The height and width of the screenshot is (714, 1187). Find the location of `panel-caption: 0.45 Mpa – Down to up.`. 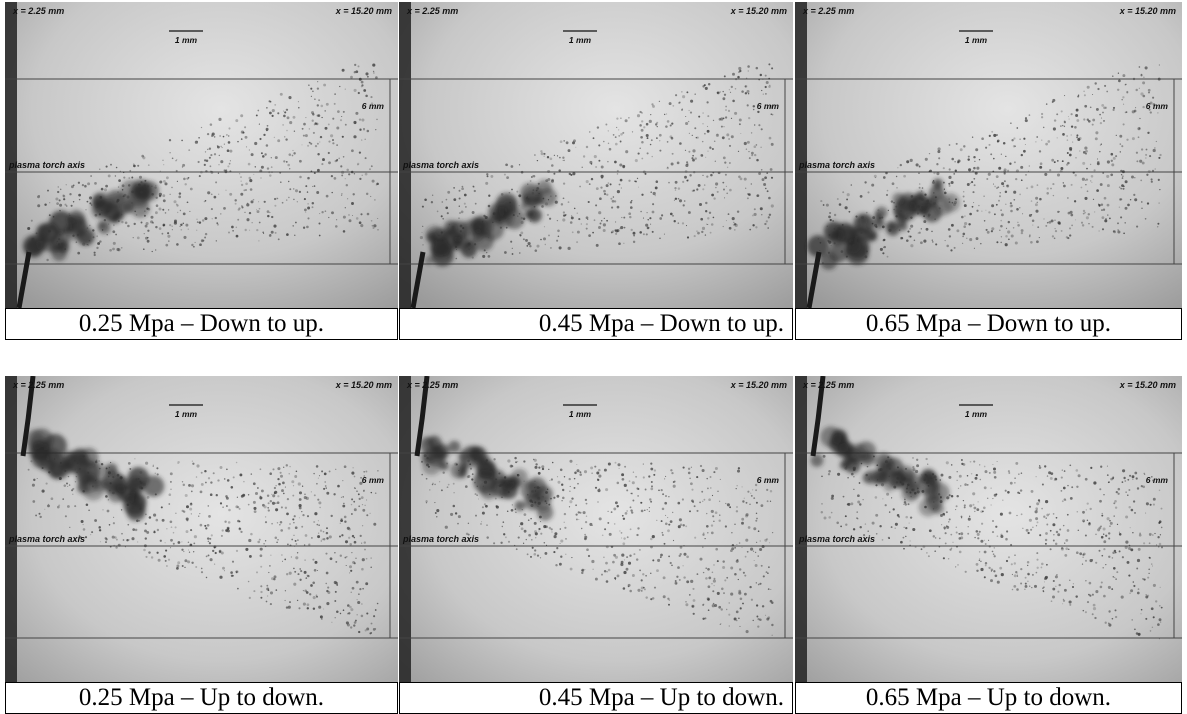

panel-caption: 0.45 Mpa – Down to up. is located at coordinates (596, 324).